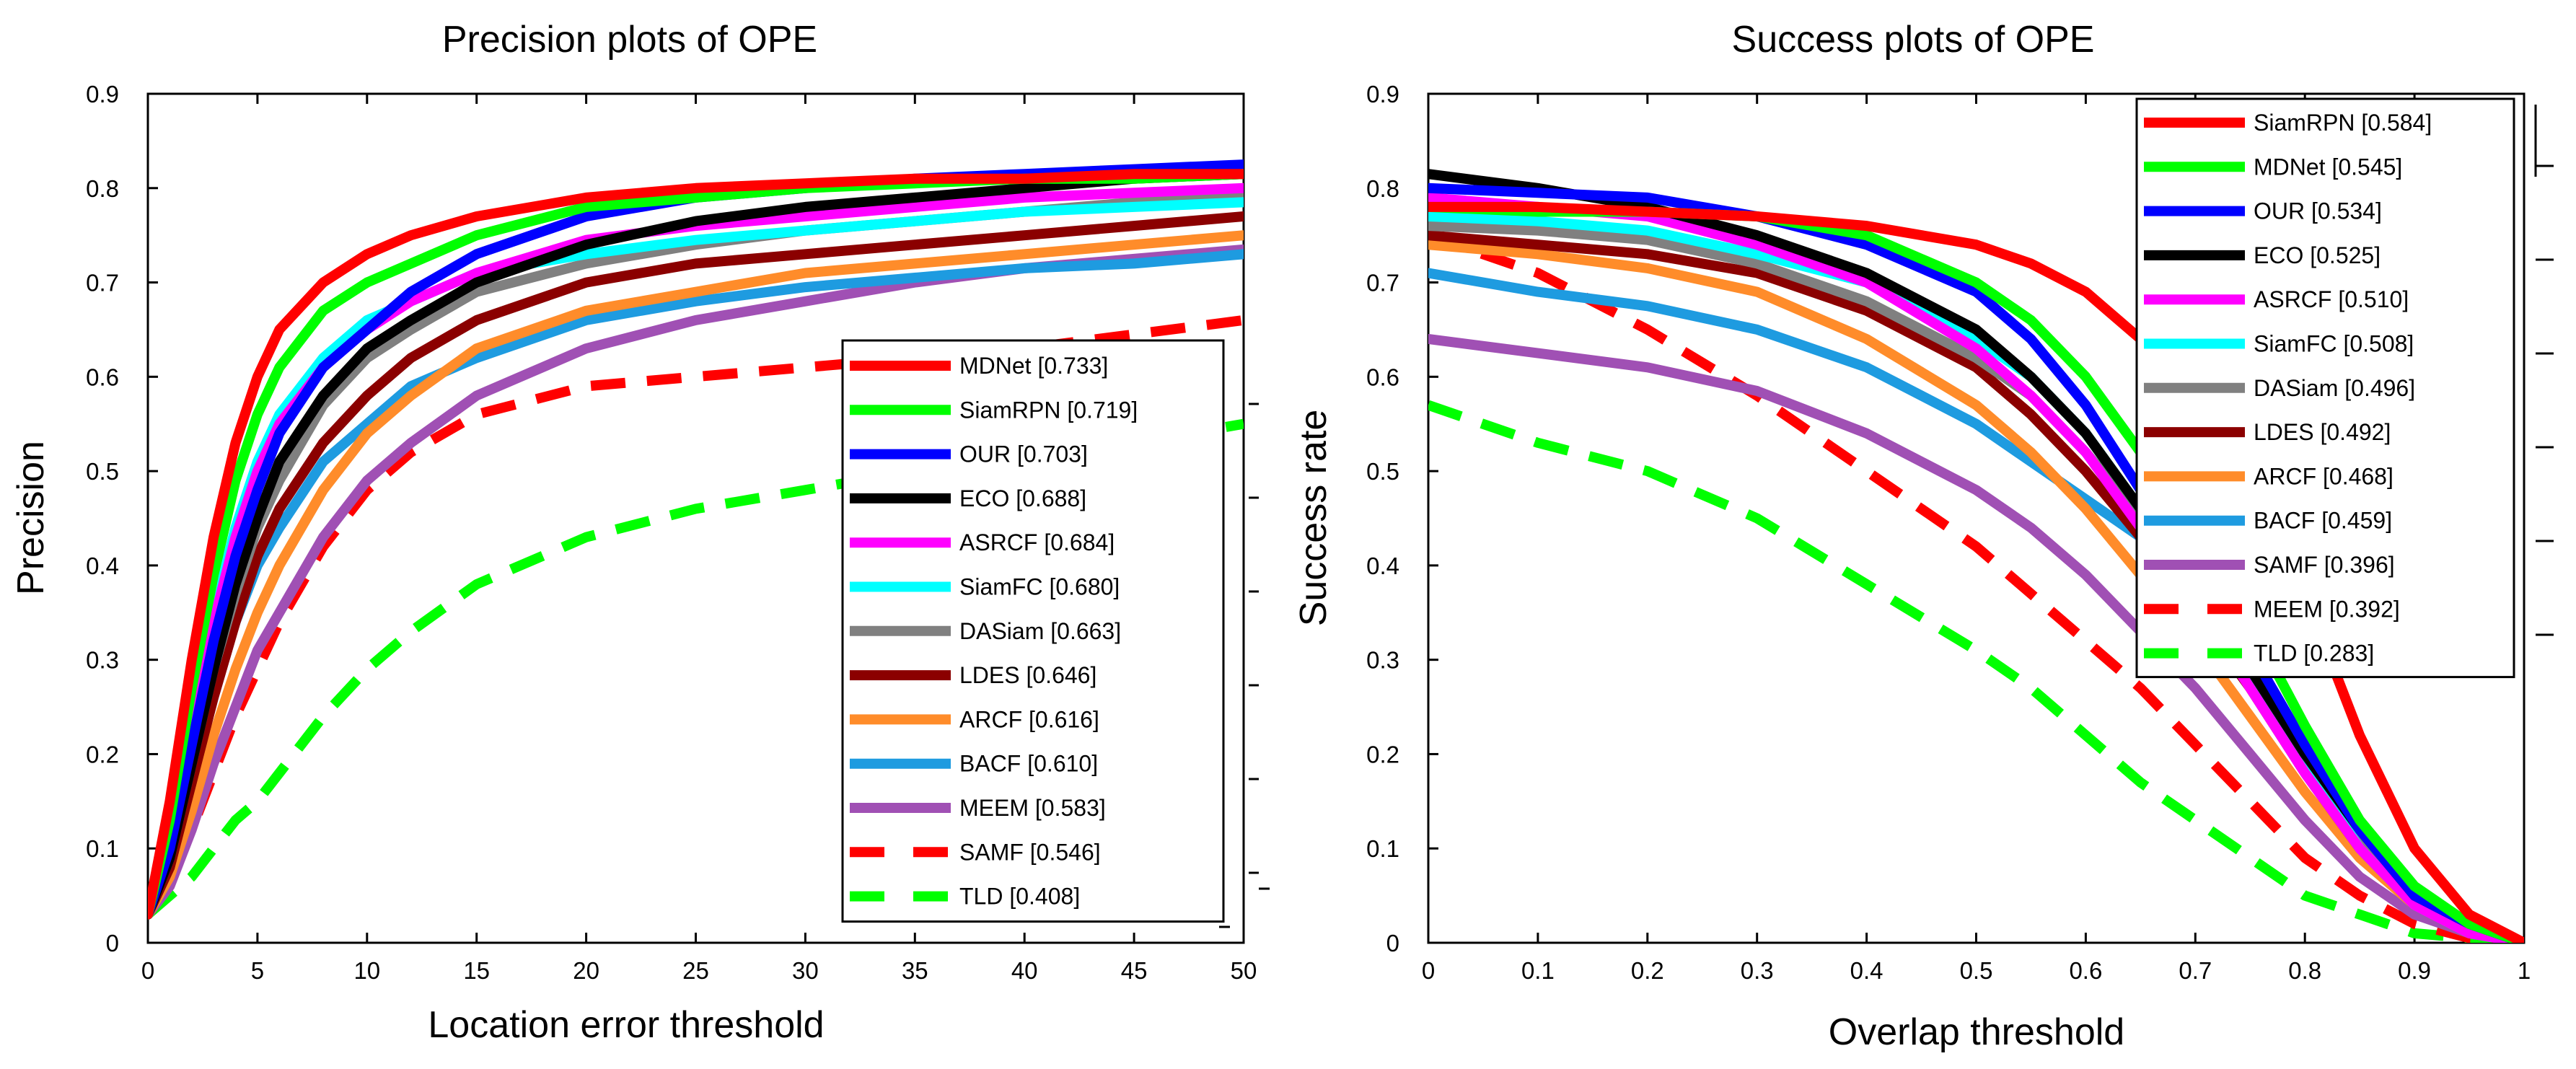  What do you see at coordinates (2085, 970) in the screenshot?
I see `x-tick-label: 0.6` at bounding box center [2085, 970].